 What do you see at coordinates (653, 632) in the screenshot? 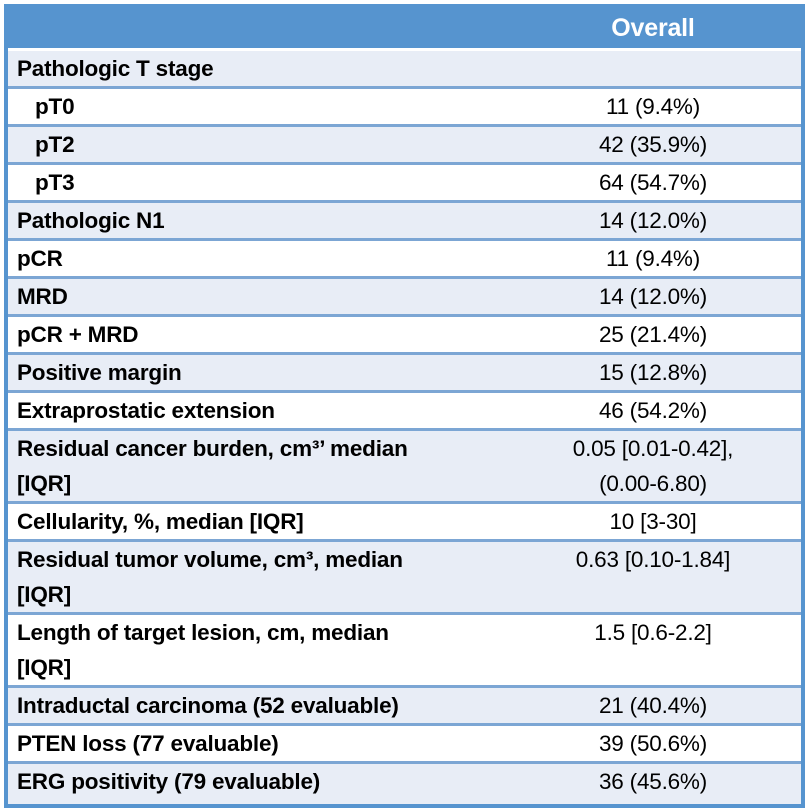
I see `row-value: 1.5 [0.6-2.2]` at bounding box center [653, 632].